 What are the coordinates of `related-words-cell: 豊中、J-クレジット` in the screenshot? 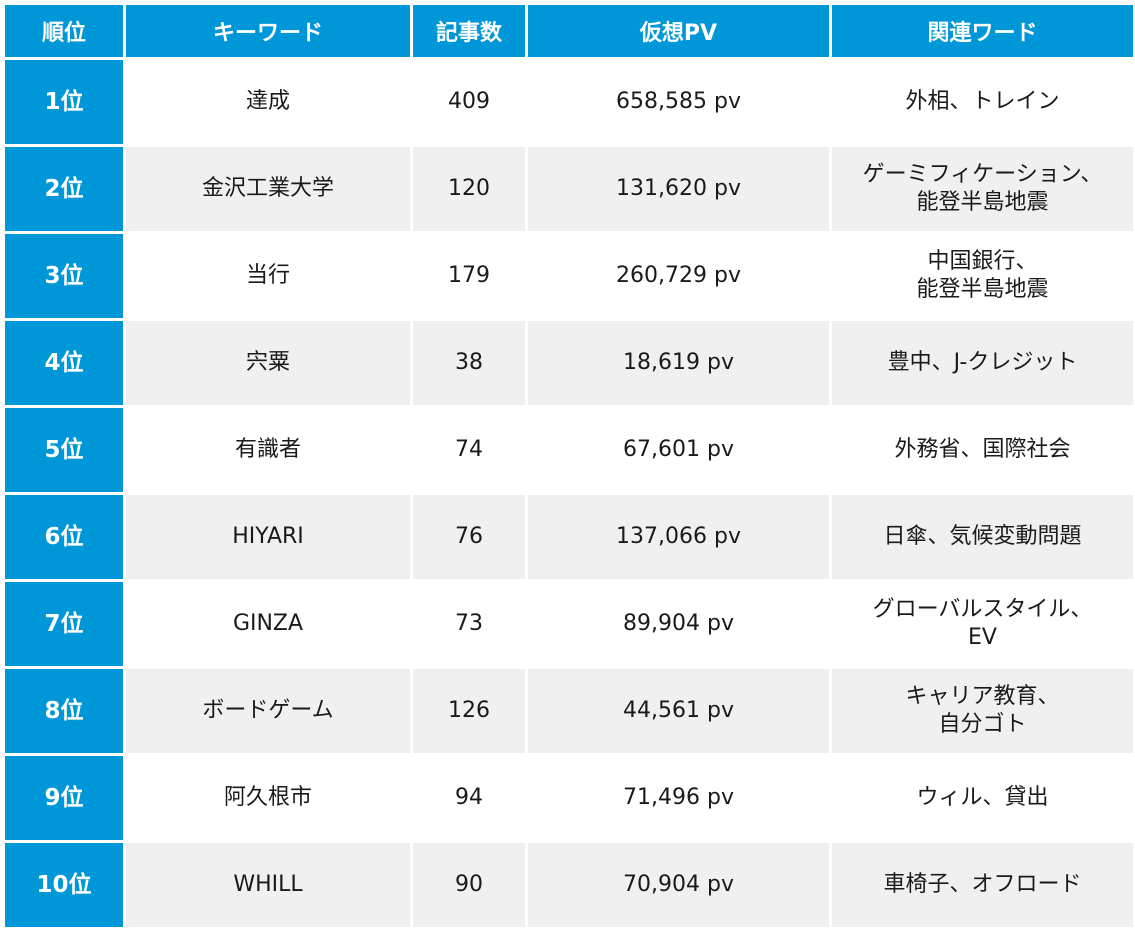 It's located at (982, 363).